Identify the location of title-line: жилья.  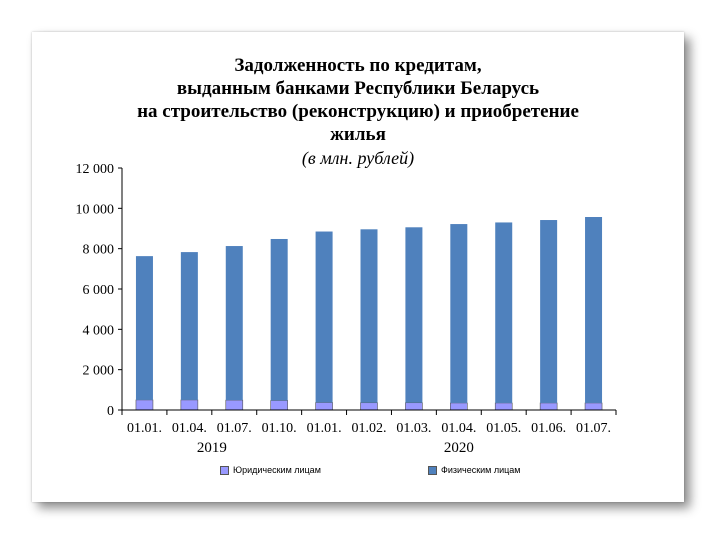
(358, 134).